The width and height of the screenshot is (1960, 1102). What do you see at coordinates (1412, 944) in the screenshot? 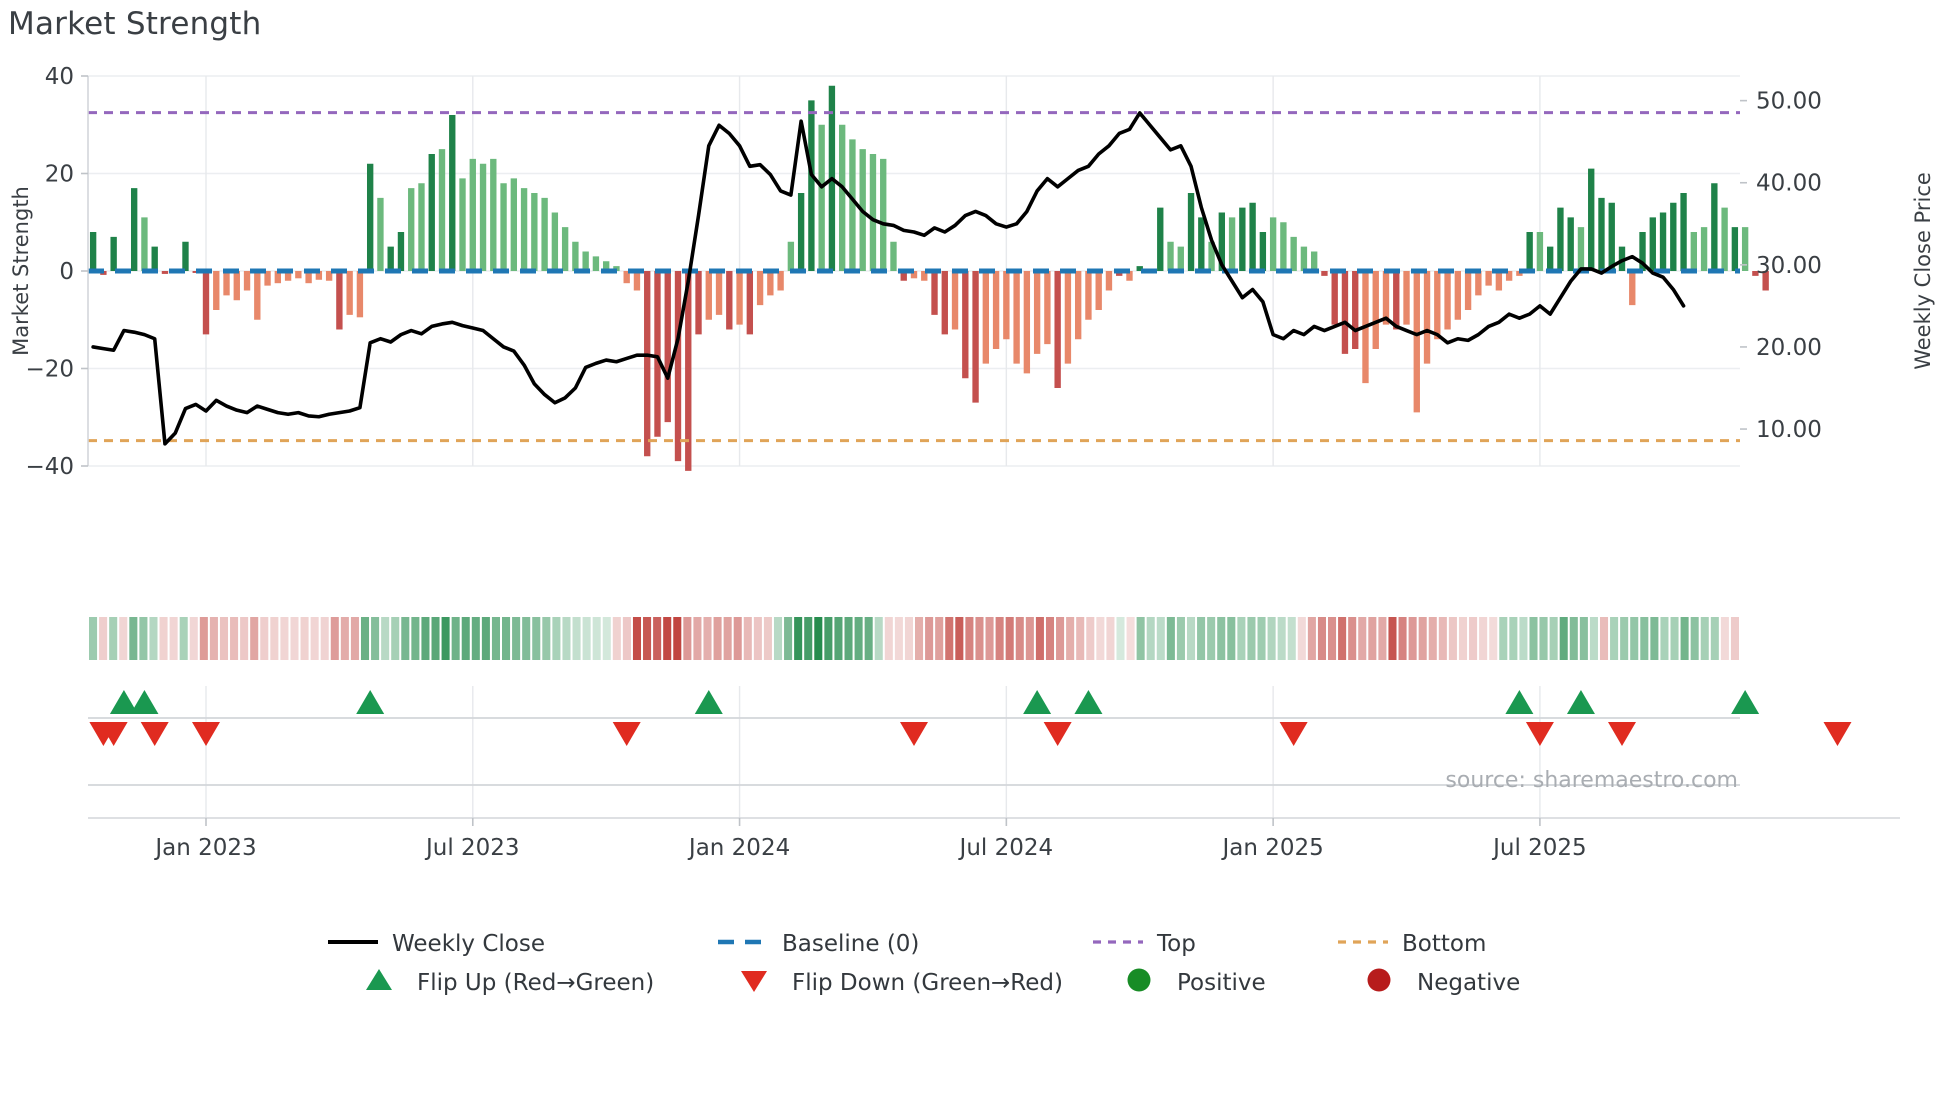
I see `legend-item-bottom: Bottom` at bounding box center [1412, 944].